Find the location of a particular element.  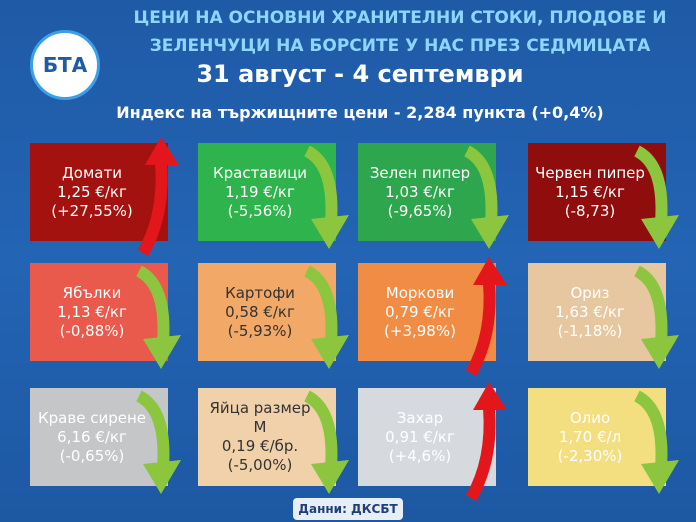

item-name: Домати is located at coordinates (92, 172).